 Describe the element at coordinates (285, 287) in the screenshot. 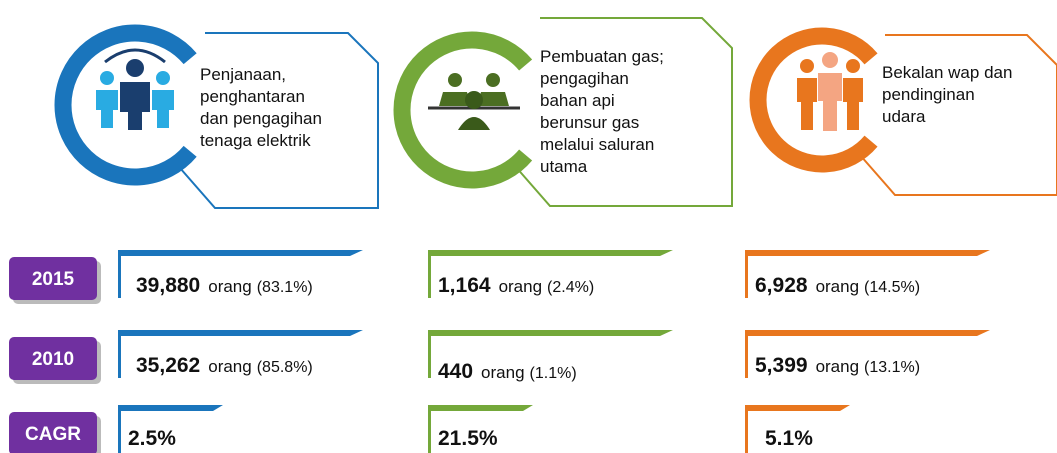

I see `share: (83.1%)` at that location.